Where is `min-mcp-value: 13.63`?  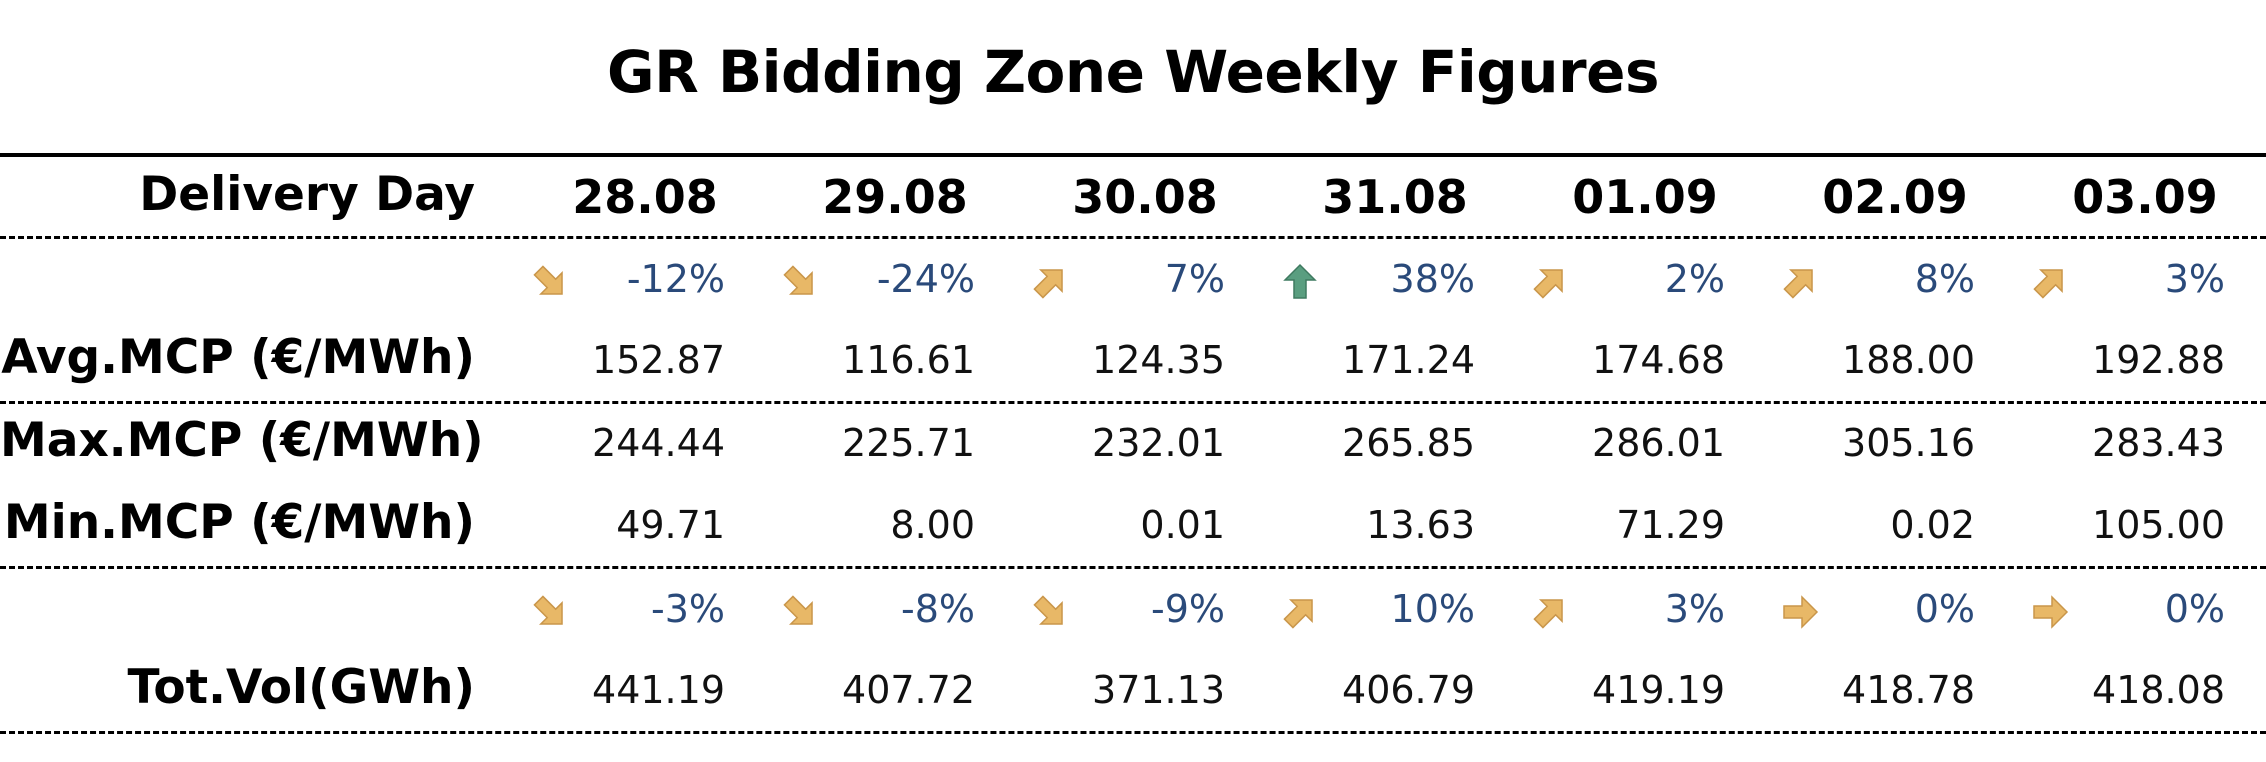
min-mcp-value: 13.63 is located at coordinates (1420, 525).